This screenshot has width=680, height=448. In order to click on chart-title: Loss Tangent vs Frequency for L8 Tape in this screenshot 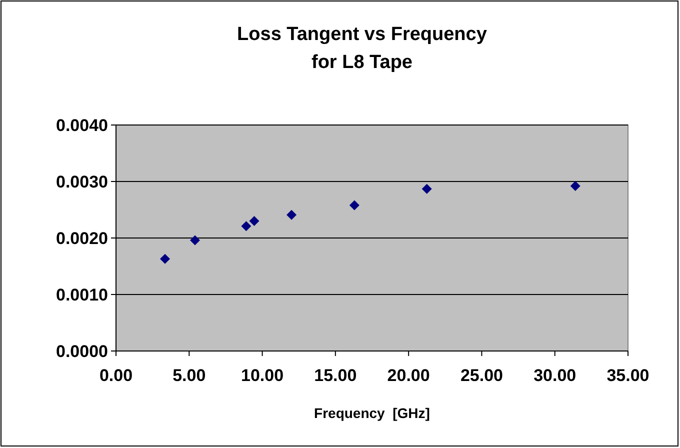, I will do `click(362, 48)`.